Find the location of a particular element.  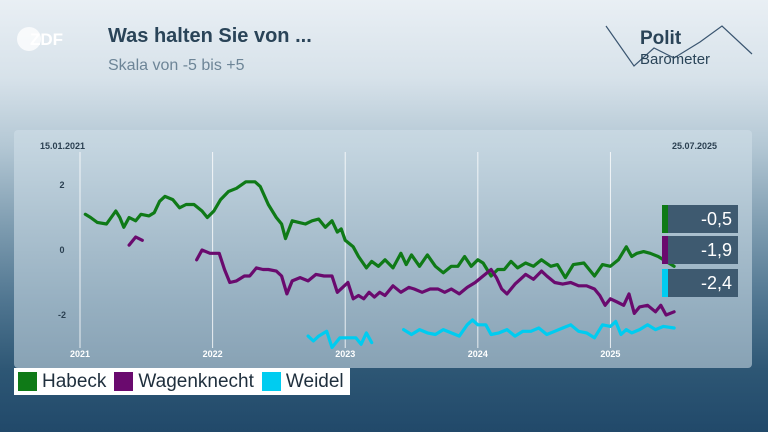

y-tick-label-2: 2 is located at coordinates (61, 185).